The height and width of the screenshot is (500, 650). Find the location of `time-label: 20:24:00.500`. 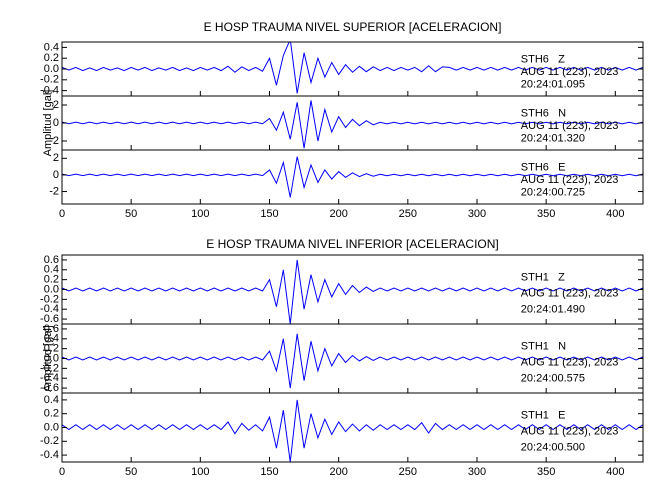

time-label: 20:24:00.500 is located at coordinates (553, 447).